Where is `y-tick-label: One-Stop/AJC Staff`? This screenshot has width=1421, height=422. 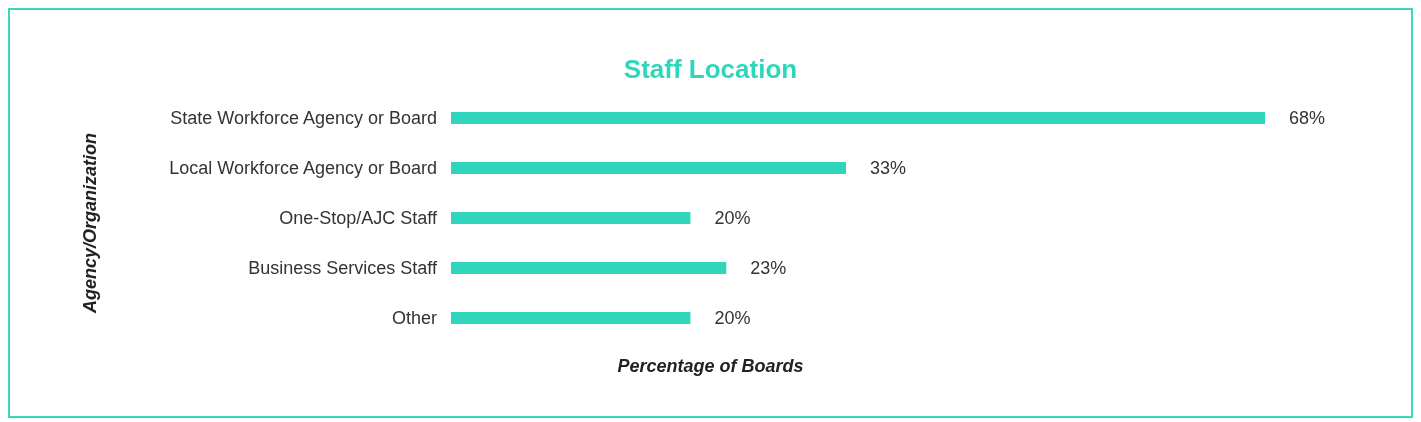 y-tick-label: One-Stop/AJC Staff is located at coordinates (358, 218).